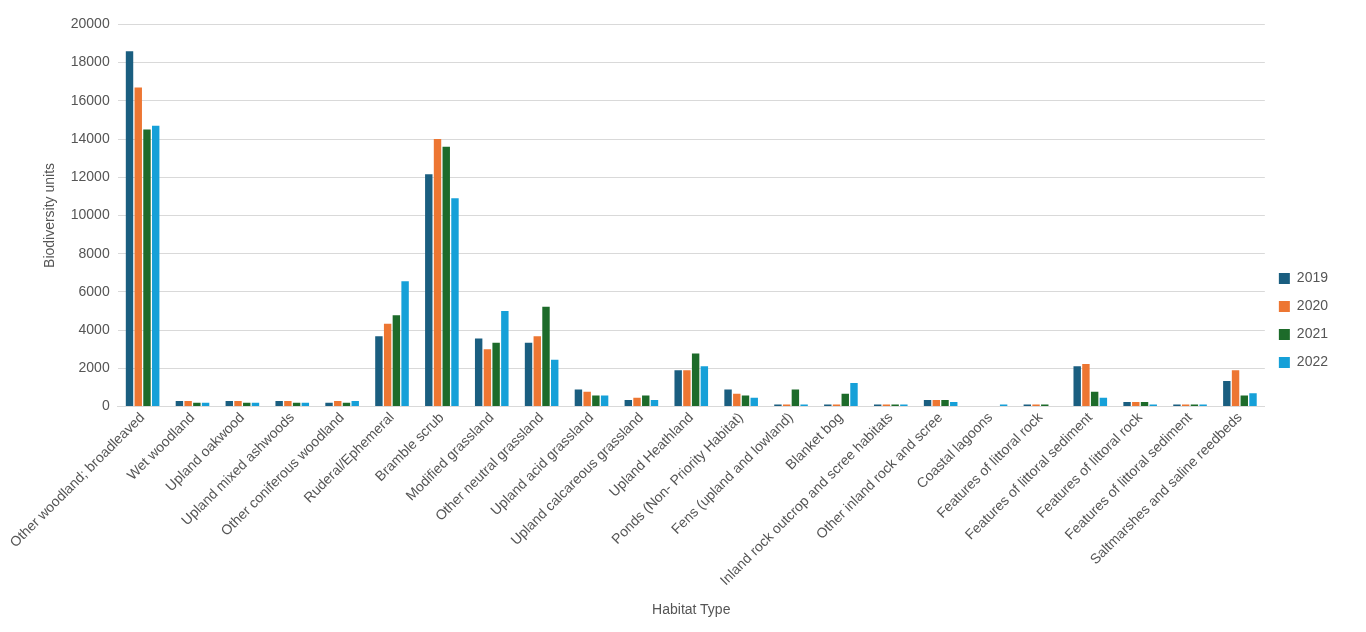 This screenshot has height=632, width=1366. I want to click on y-tick-label: 2000, so click(94, 367).